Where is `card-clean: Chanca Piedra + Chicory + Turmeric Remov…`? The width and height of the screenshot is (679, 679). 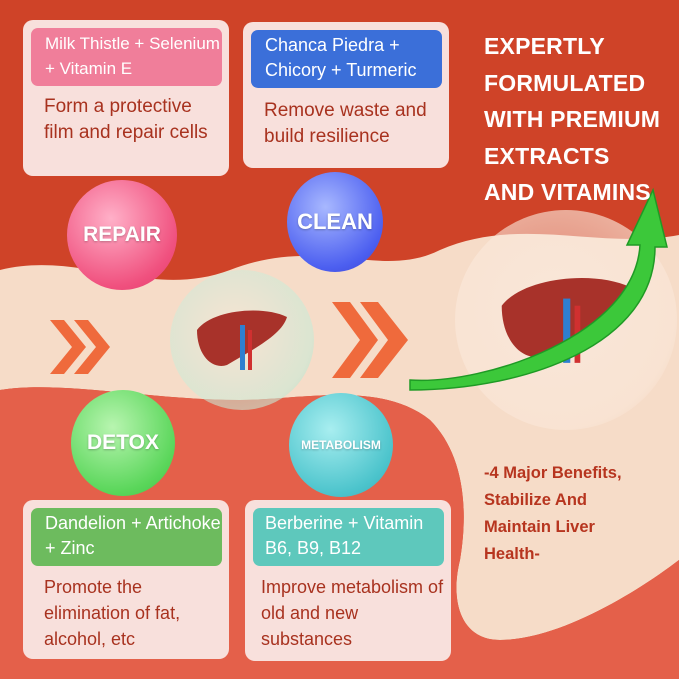 card-clean: Chanca Piedra + Chicory + Turmeric Remov… is located at coordinates (346, 95).